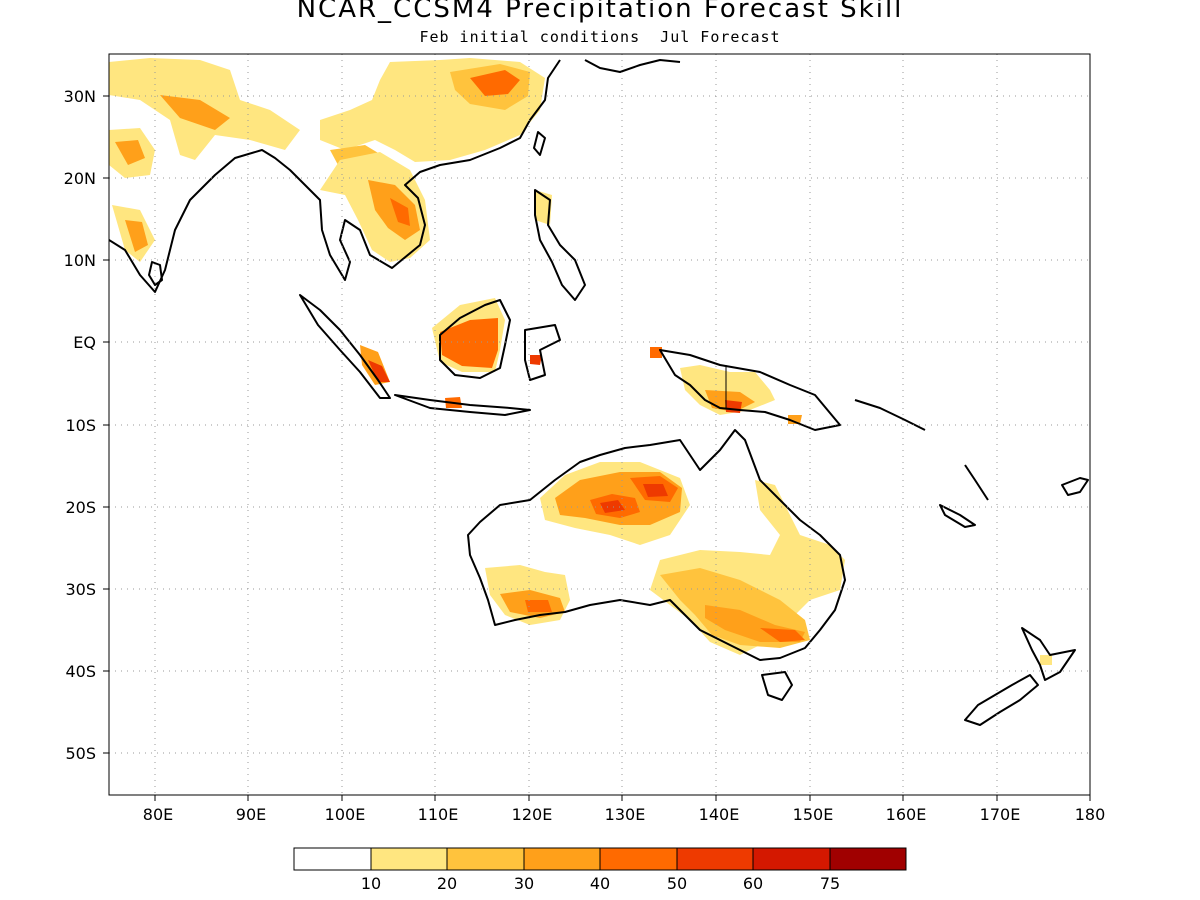 The height and width of the screenshot is (900, 1200). I want to click on coast-java, so click(462, 405).